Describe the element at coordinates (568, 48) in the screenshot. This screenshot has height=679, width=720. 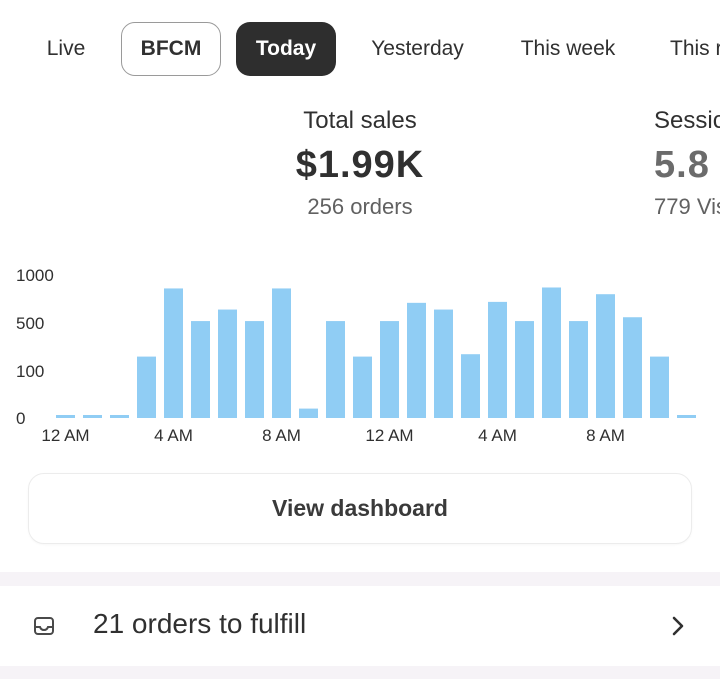
I see `tab-this-week: This week` at that location.